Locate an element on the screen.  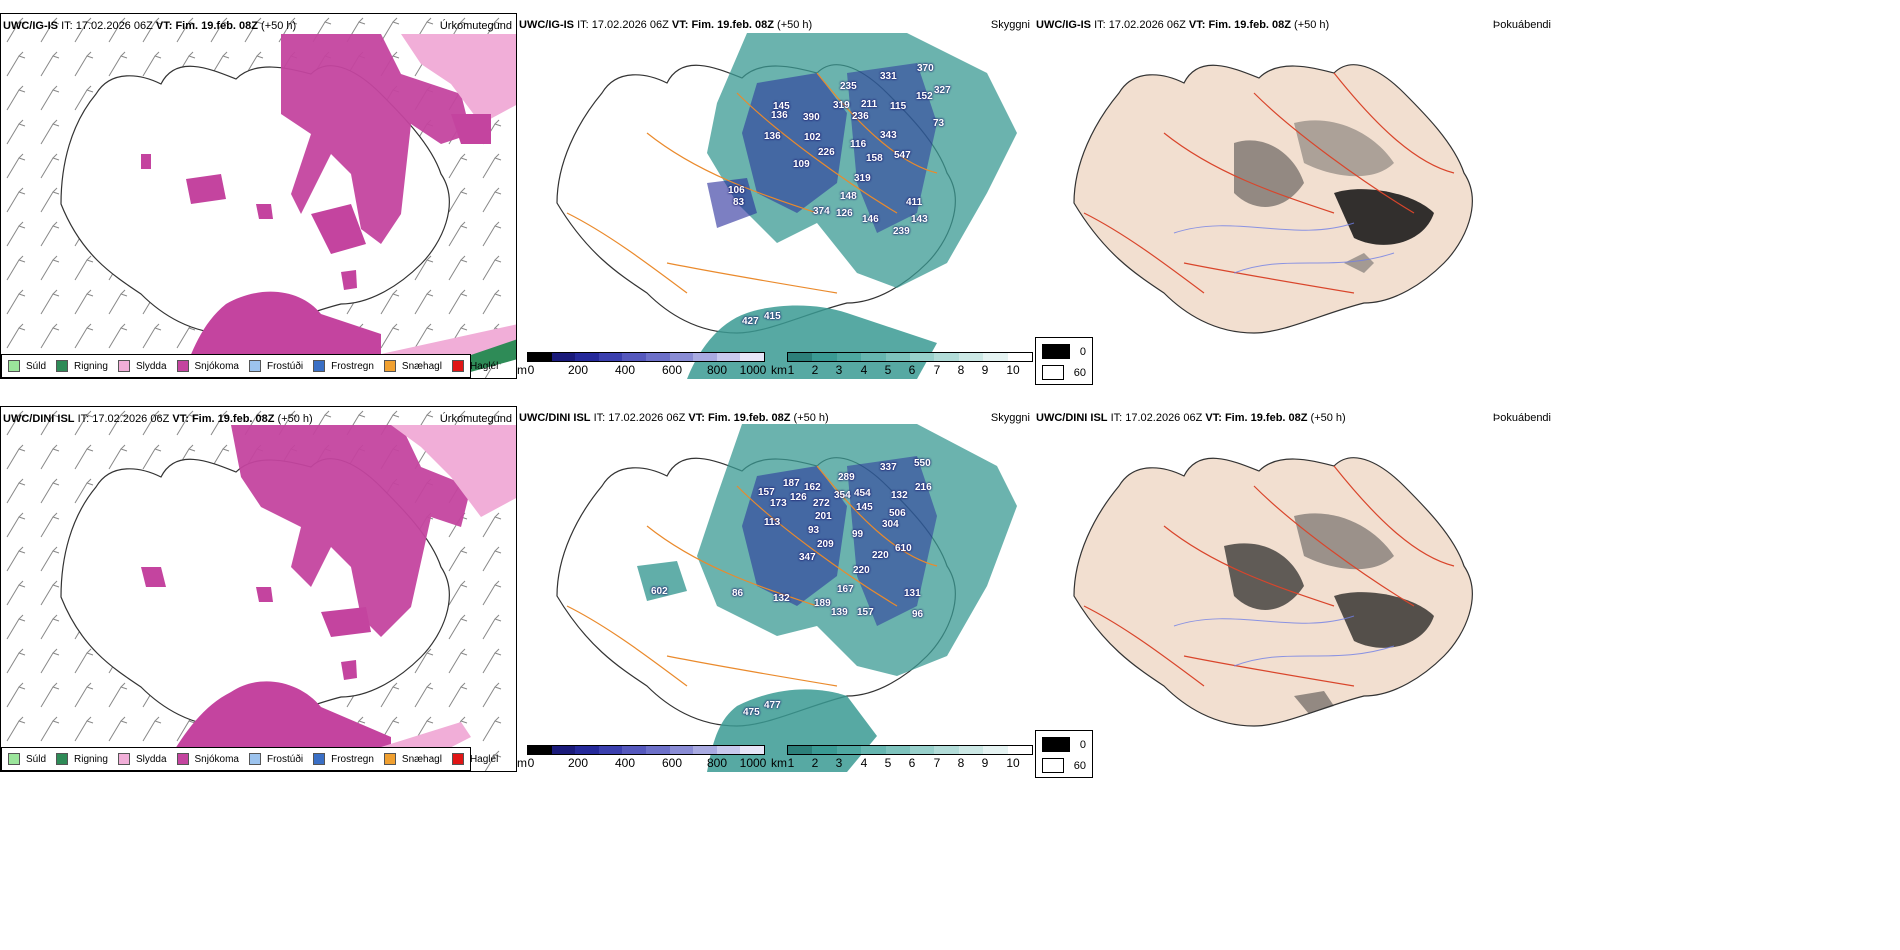
visibility-value: 427 is located at coordinates (750, 321).